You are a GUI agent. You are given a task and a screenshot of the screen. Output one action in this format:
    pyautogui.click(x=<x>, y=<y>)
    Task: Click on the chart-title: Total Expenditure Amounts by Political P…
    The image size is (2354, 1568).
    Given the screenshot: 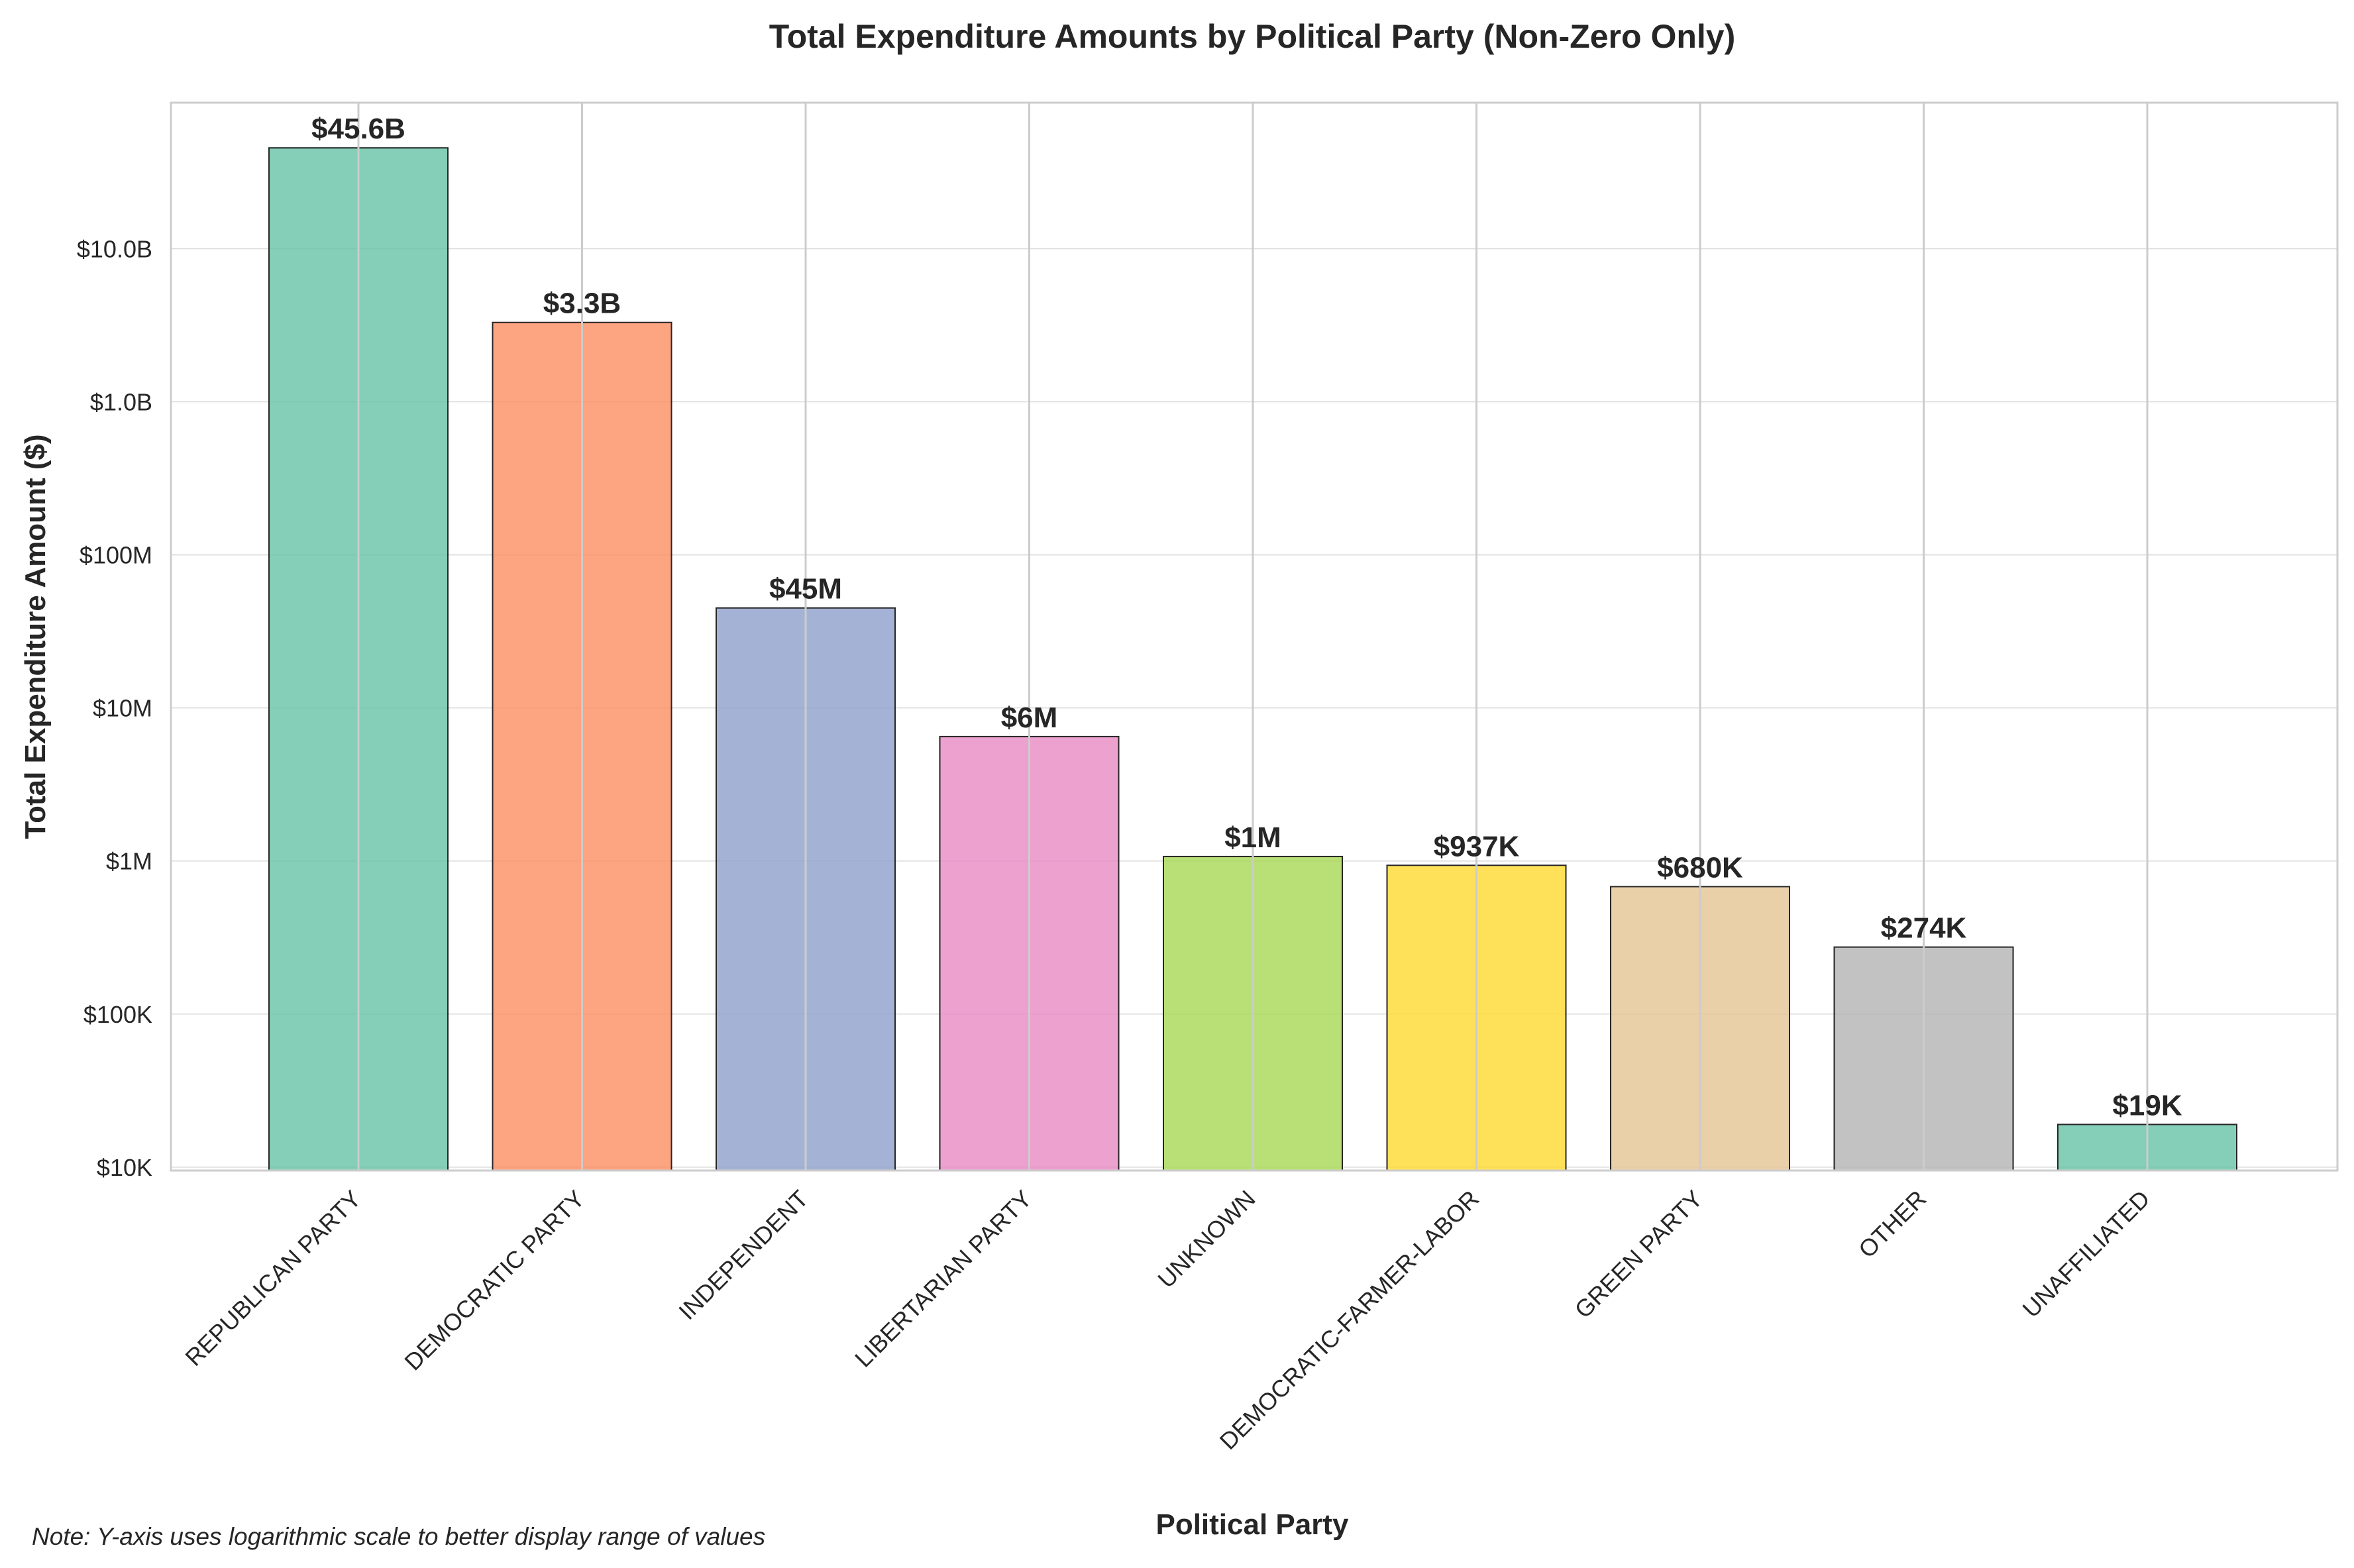 What is the action you would take?
    pyautogui.click(x=1252, y=36)
    